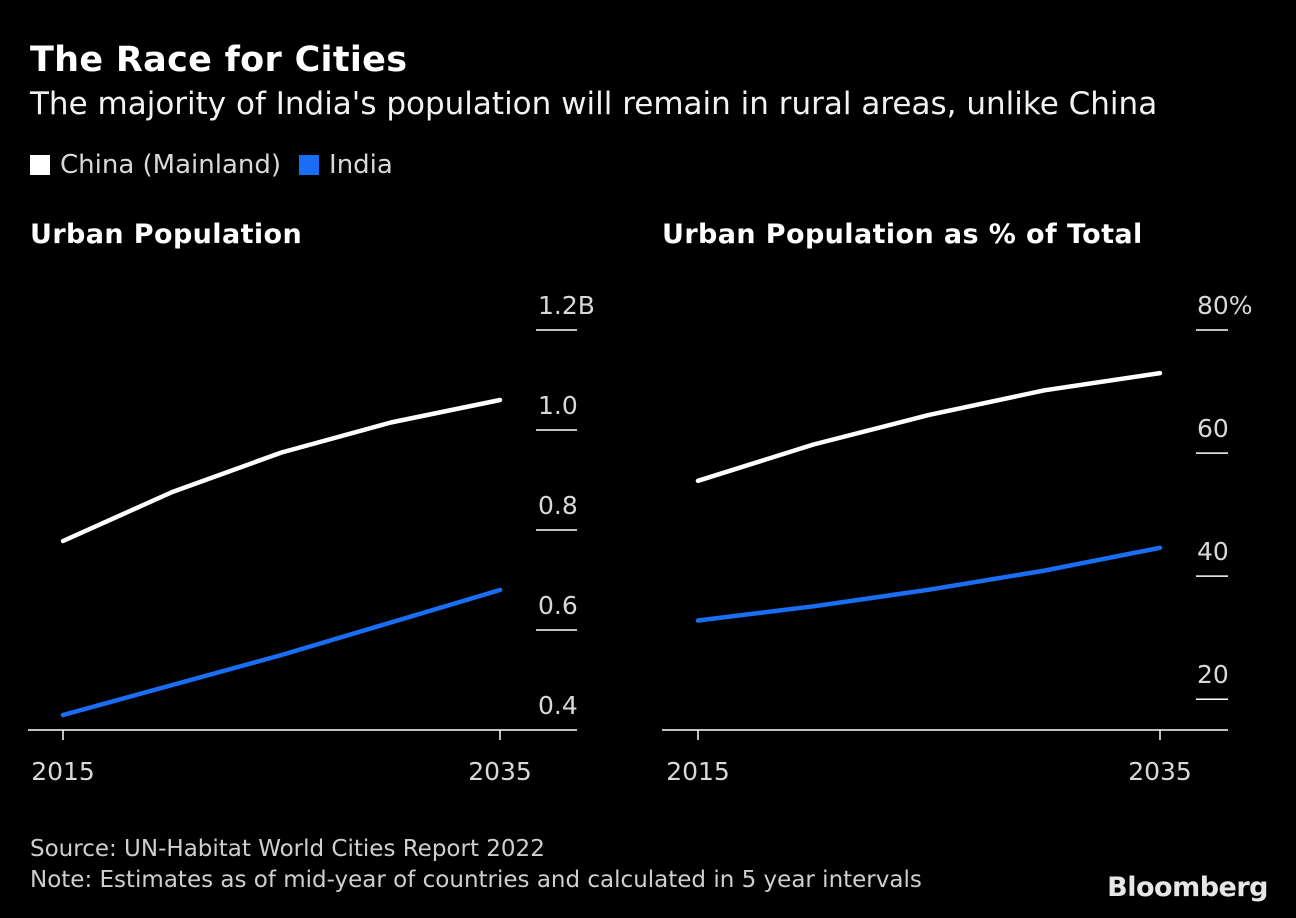  I want to click on panel-title-urban-share: Urban Population as % of Total, so click(902, 234).